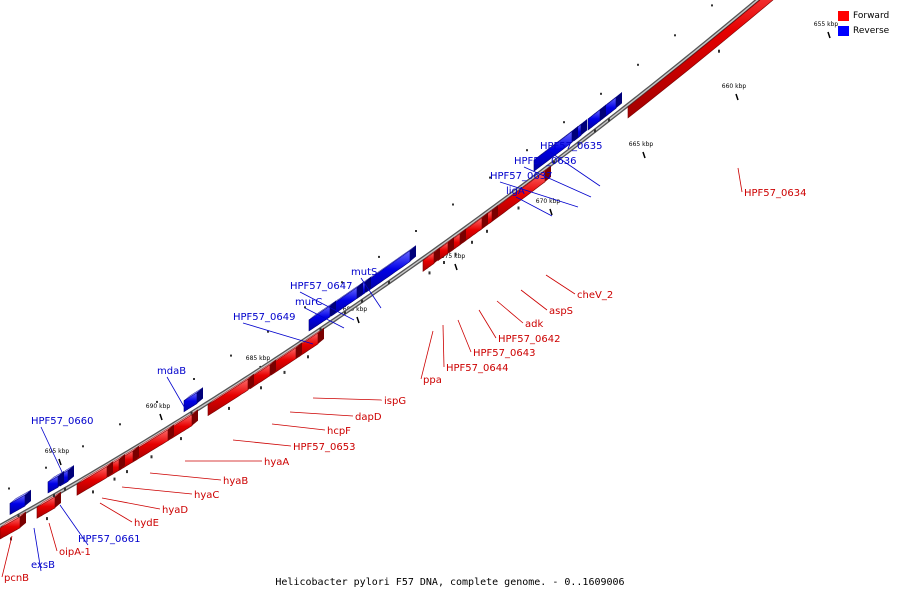  What do you see at coordinates (843, 15) in the screenshot?
I see `forward-swatch` at bounding box center [843, 15].